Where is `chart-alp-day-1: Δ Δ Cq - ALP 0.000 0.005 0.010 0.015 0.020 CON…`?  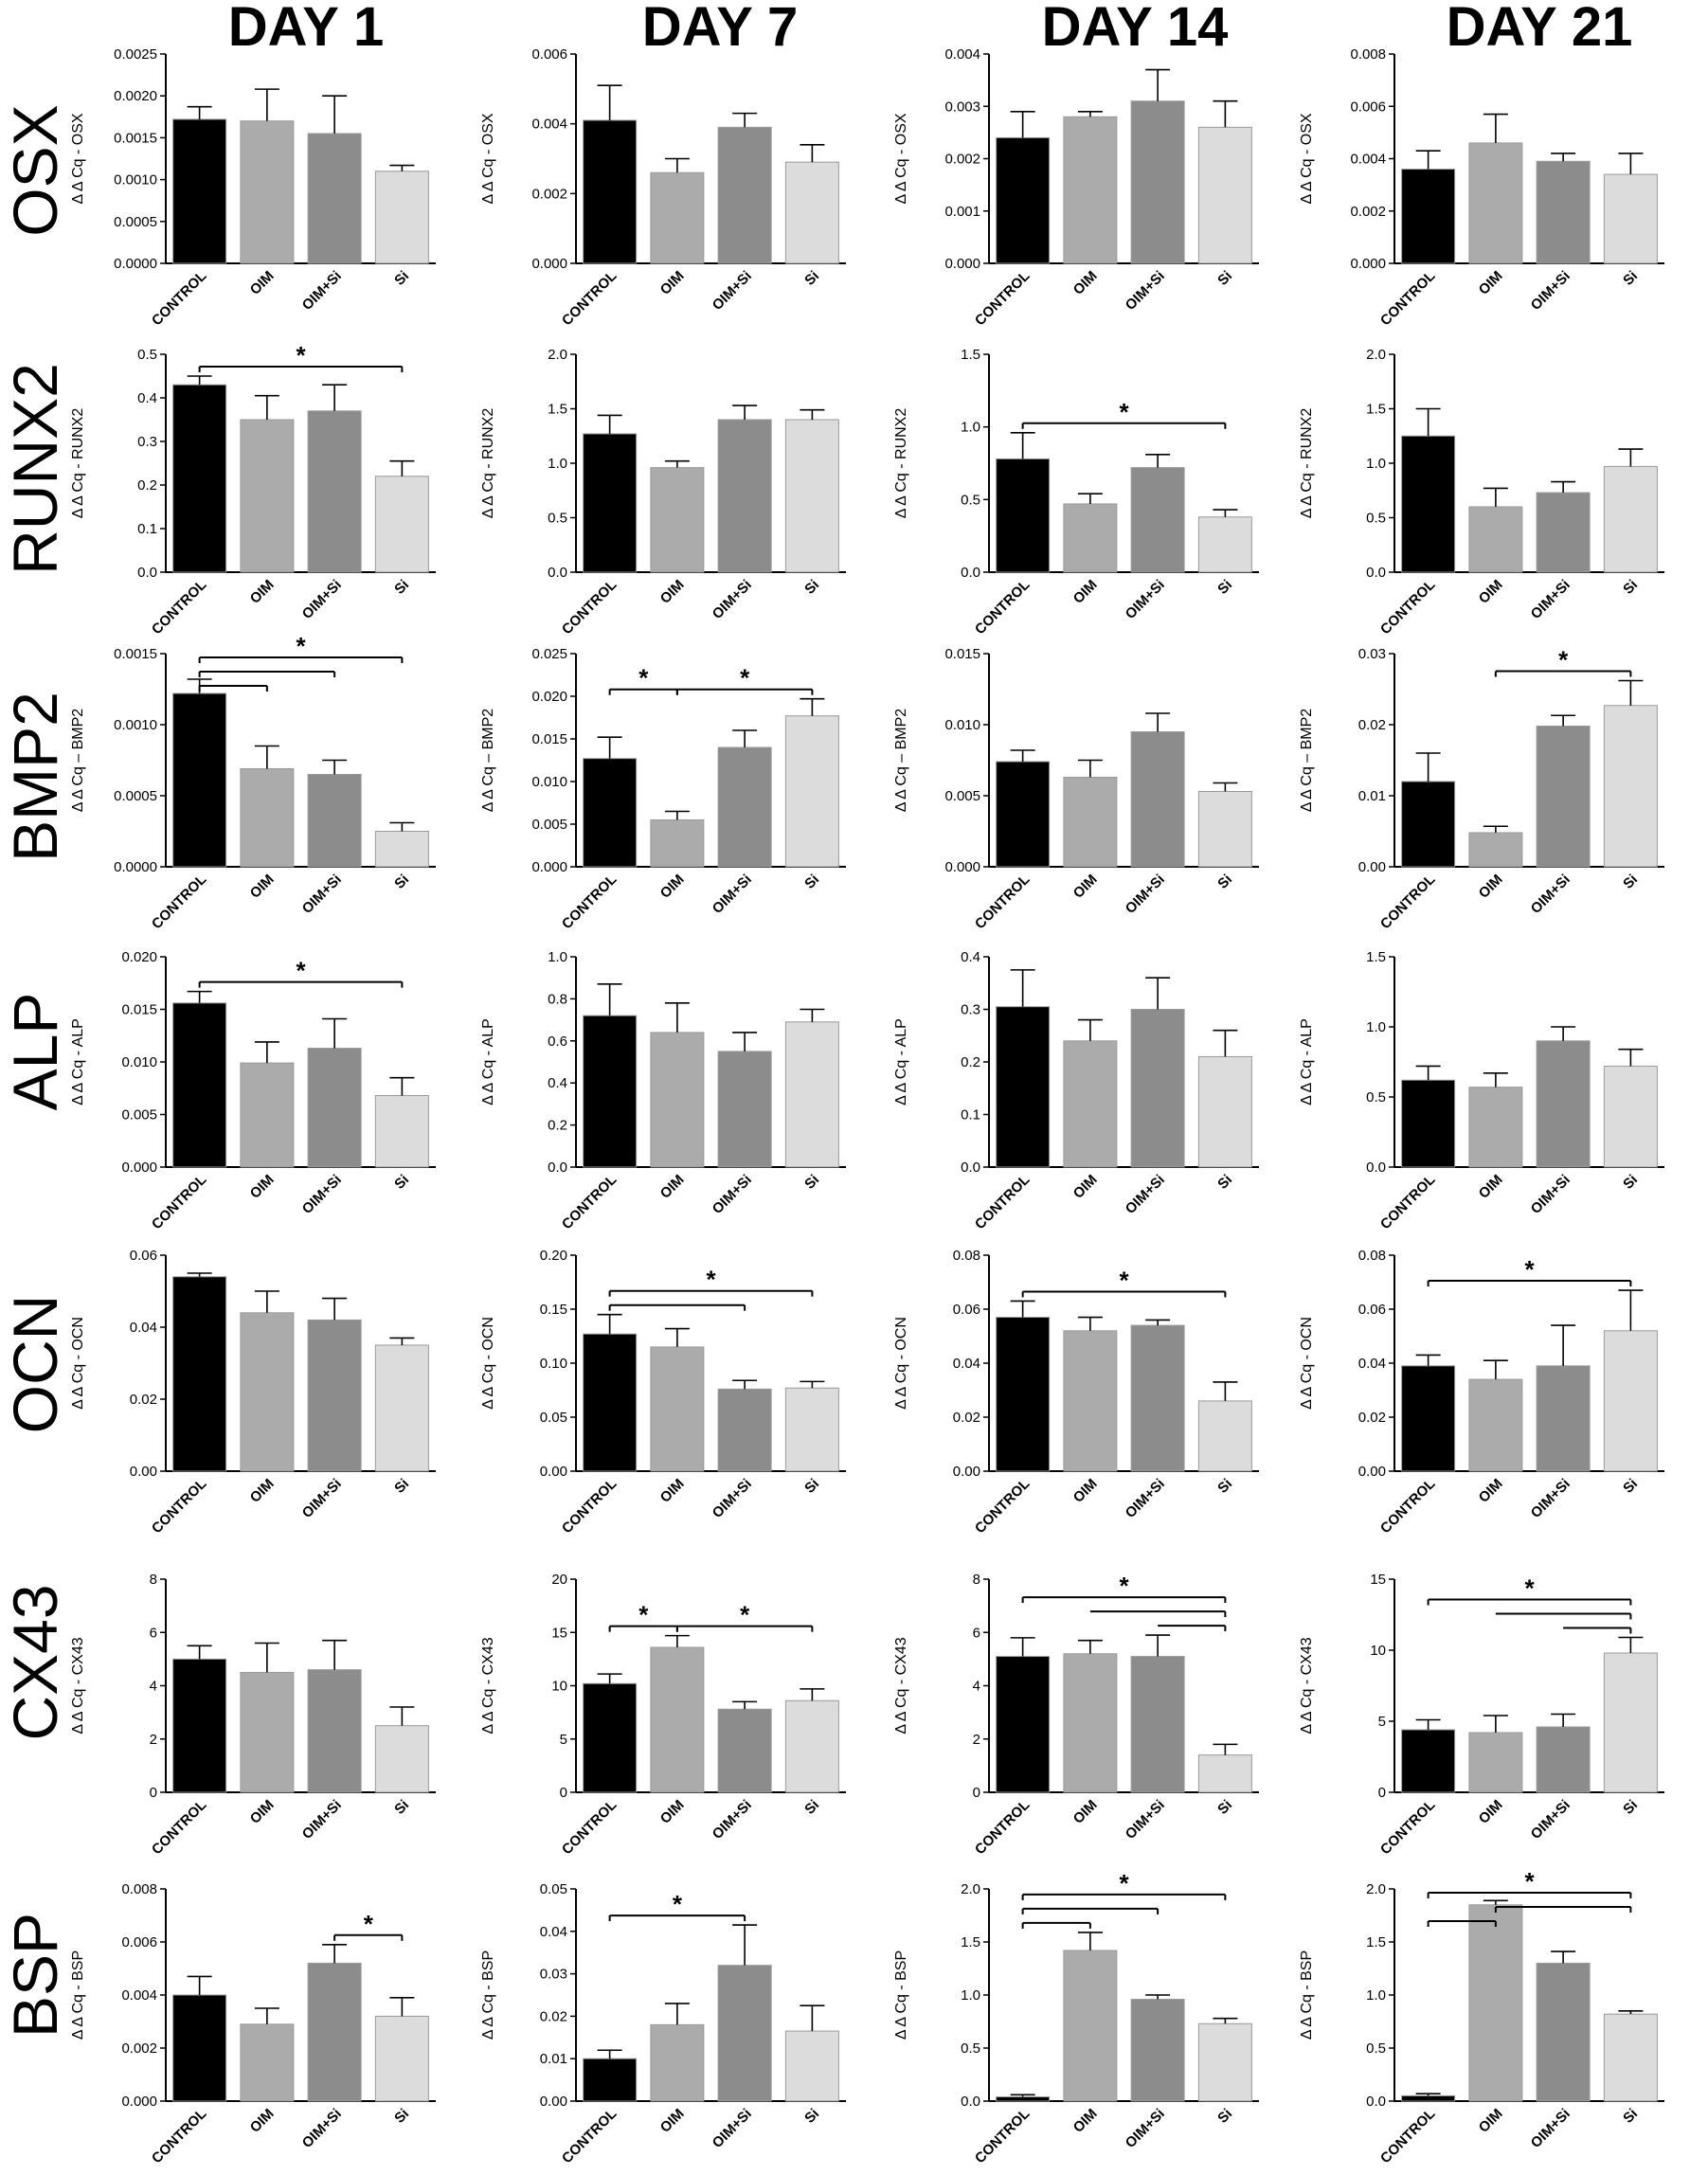
chart-alp-day-1: Δ Δ Cq - ALP 0.000 0.005 0.010 0.015 0.020 CON… is located at coordinates (253, 1090).